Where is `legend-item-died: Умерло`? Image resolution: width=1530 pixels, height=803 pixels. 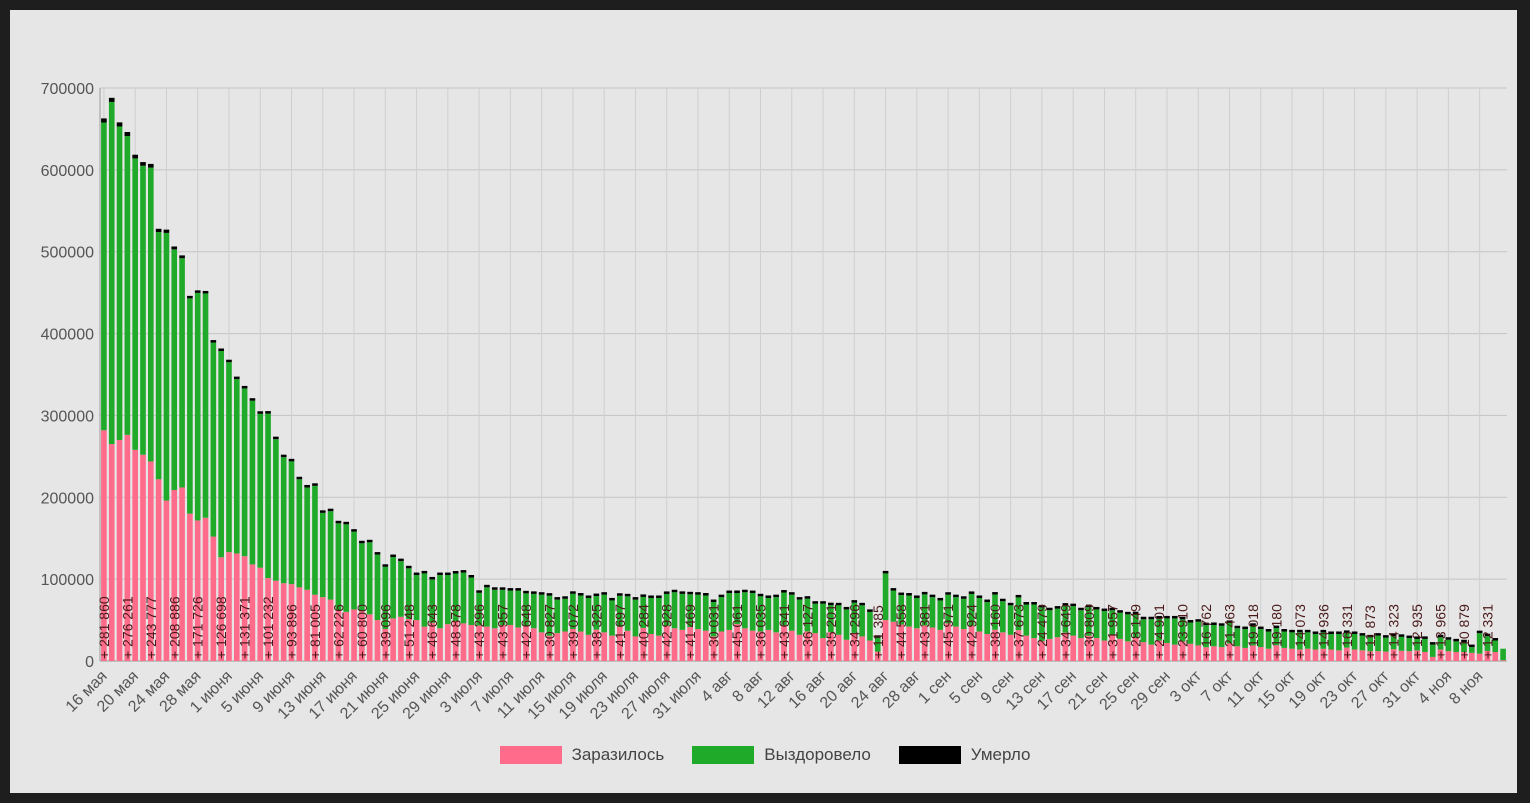
legend-item-died: Умерло is located at coordinates (964, 755).